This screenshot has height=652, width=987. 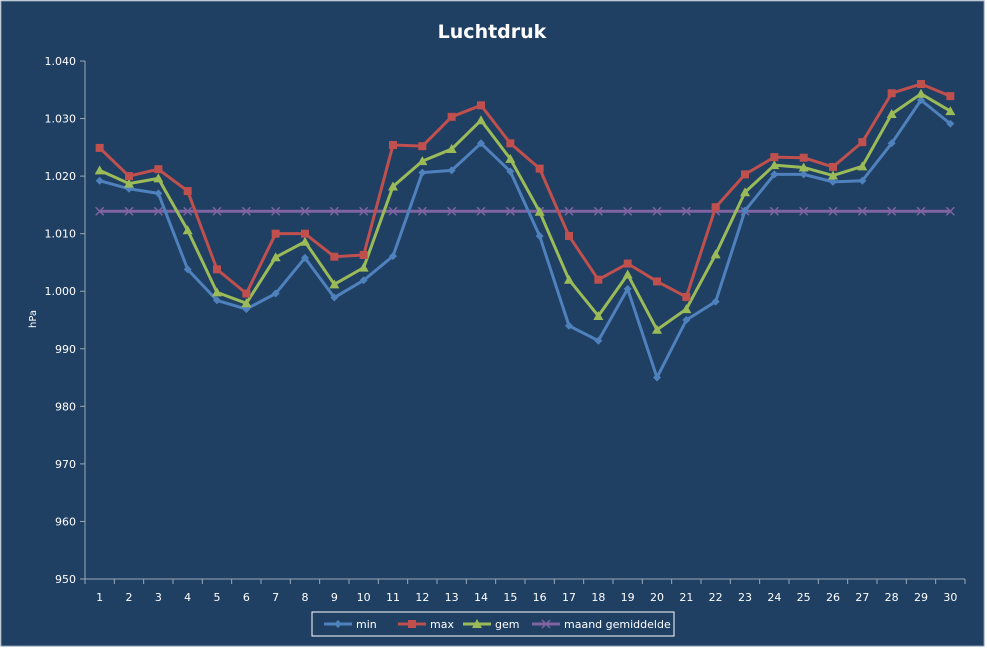 I want to click on x-tick-label: 8, so click(x=305, y=597).